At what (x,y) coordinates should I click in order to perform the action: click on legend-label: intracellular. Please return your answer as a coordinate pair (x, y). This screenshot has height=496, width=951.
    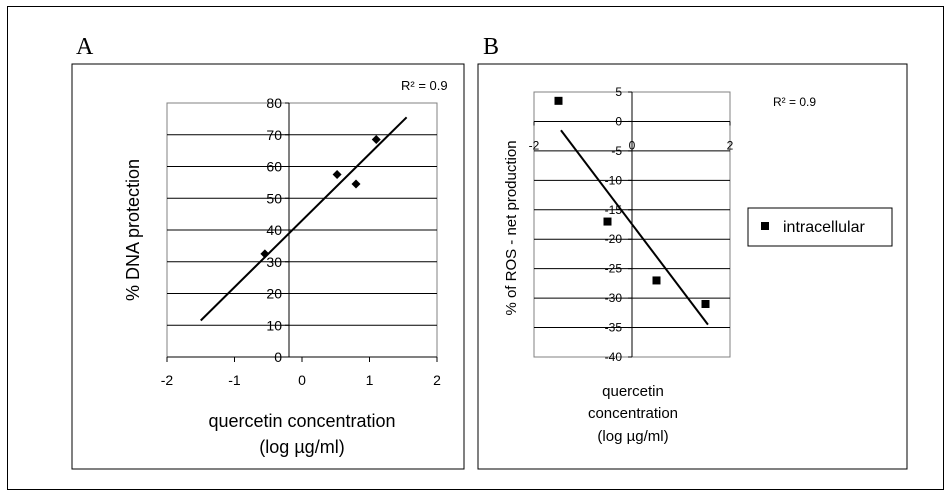
    Looking at the image, I should click on (824, 227).